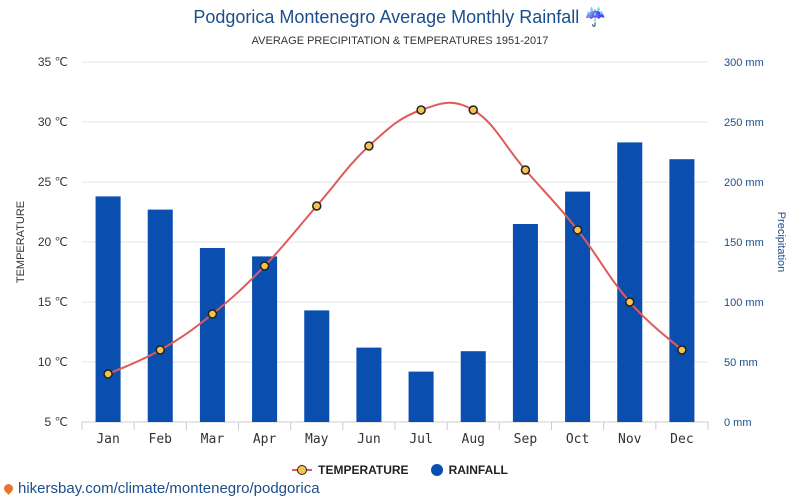  Describe the element at coordinates (744, 183) in the screenshot. I see `y-right-tick-label: 200 mm` at that location.